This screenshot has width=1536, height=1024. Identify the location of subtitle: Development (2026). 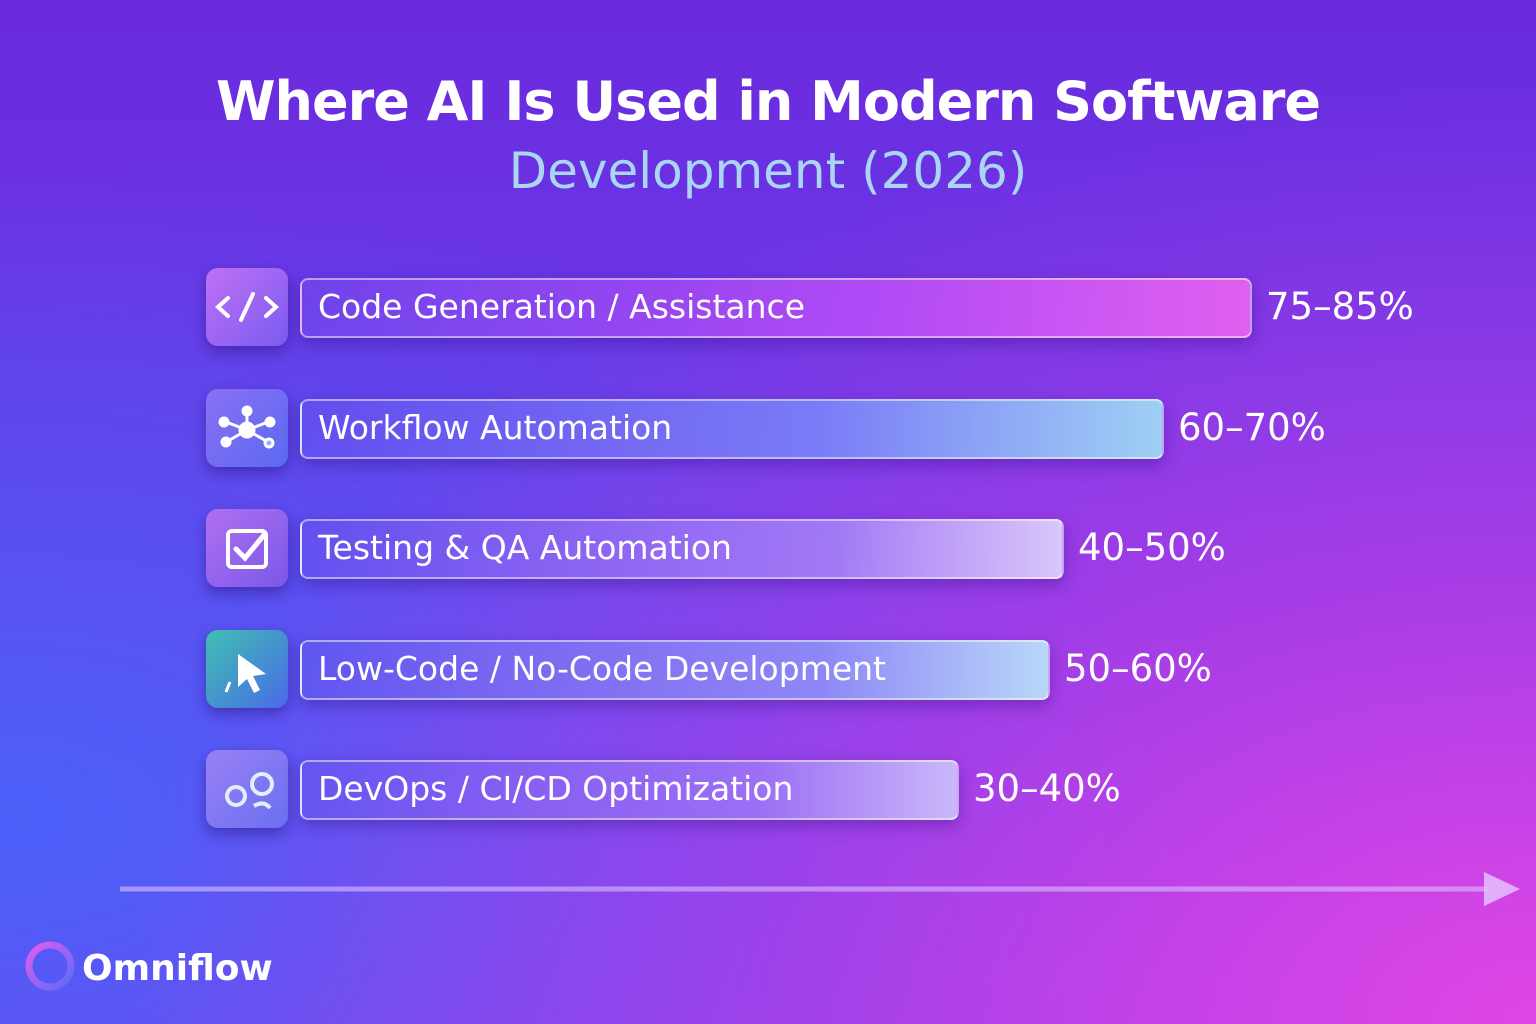
(768, 171).